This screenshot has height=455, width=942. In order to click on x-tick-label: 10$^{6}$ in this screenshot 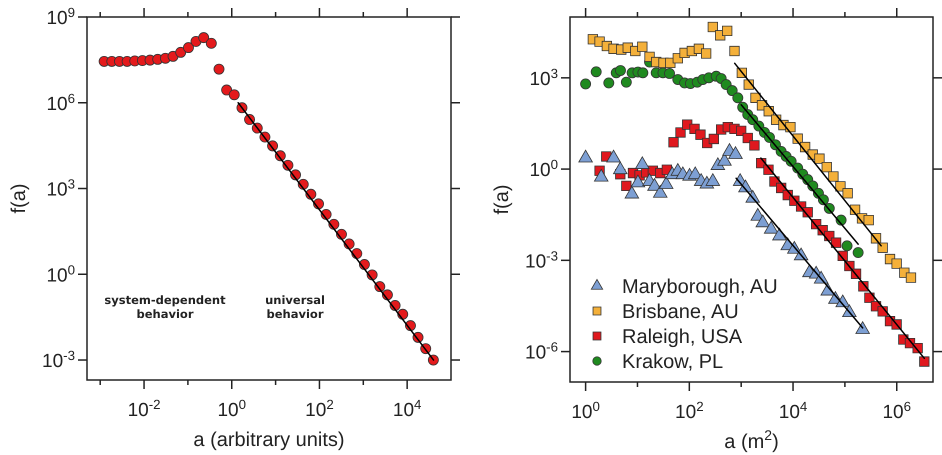, I will do `click(897, 410)`.